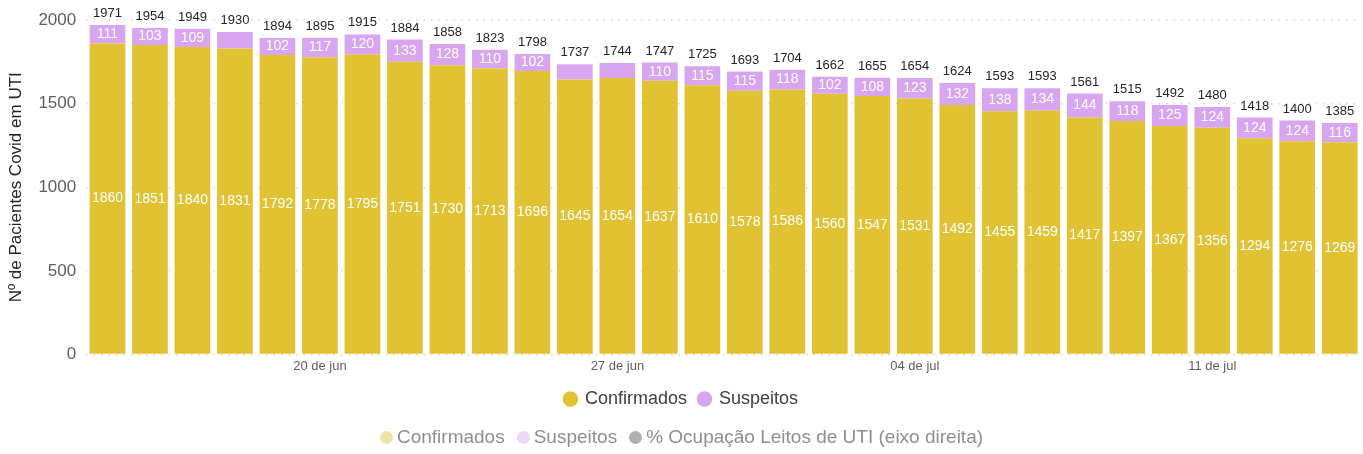 This screenshot has height=454, width=1363. Describe the element at coordinates (235, 19) in the screenshot. I see `total-label: 1930` at that location.